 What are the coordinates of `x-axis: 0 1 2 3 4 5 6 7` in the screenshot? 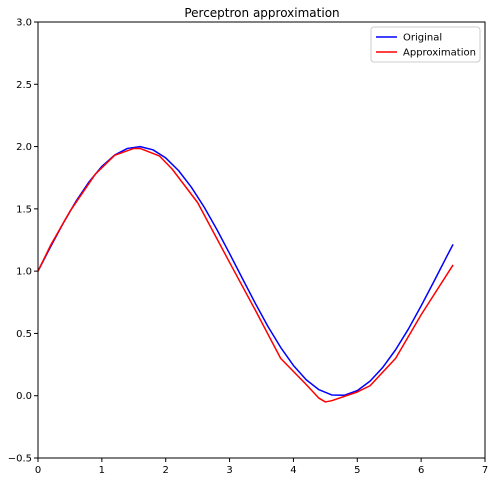 It's located at (261, 467).